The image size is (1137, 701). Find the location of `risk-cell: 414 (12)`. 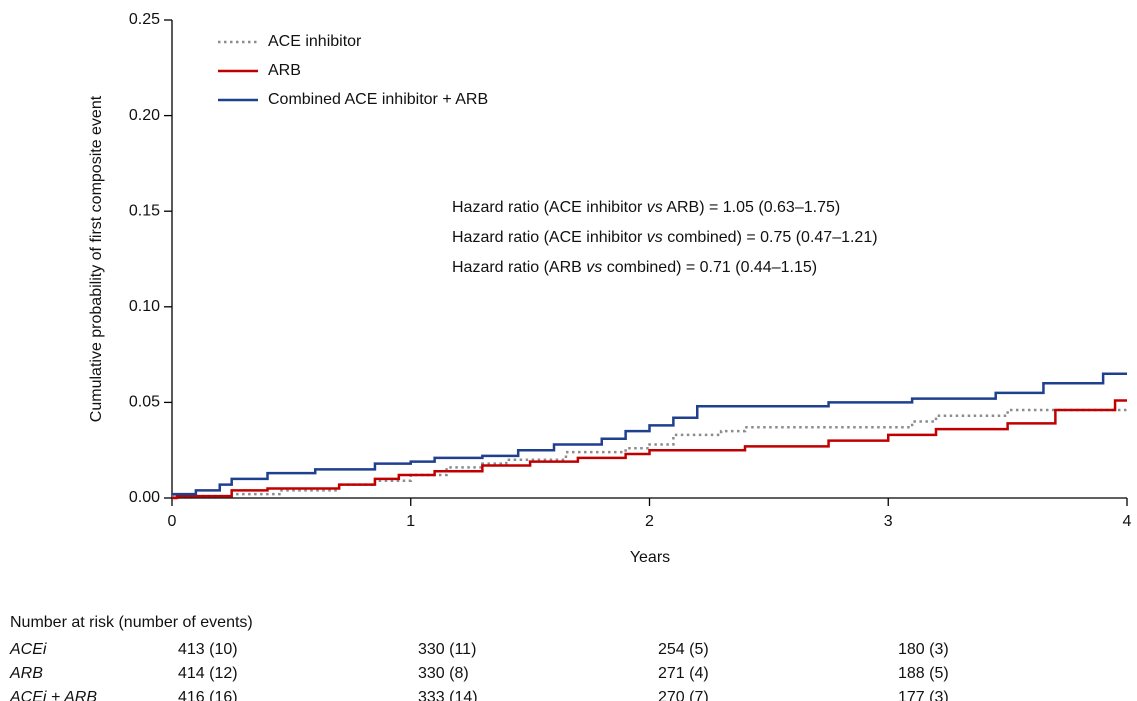

risk-cell: 414 (12) is located at coordinates (208, 673).